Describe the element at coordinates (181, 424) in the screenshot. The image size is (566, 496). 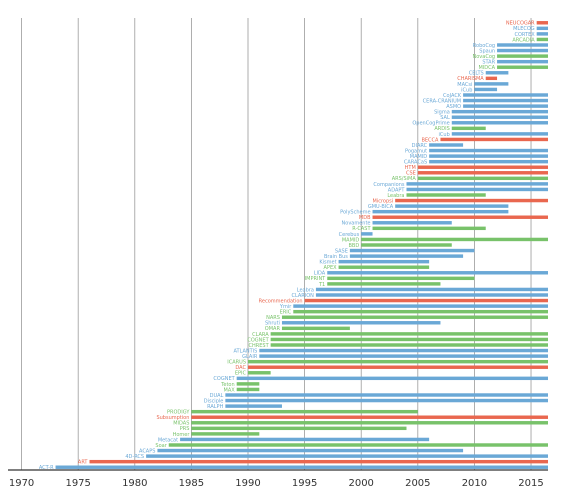
I see `bar-label: MIDAS` at that location.